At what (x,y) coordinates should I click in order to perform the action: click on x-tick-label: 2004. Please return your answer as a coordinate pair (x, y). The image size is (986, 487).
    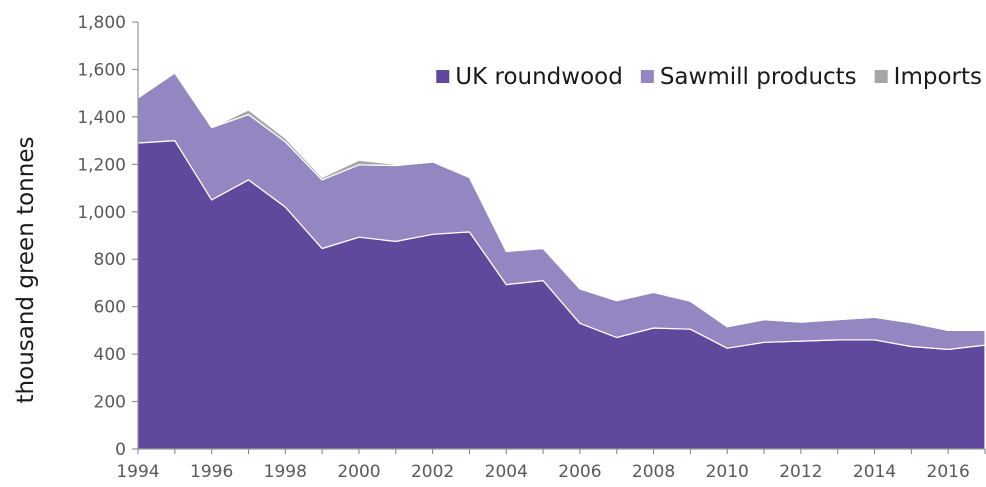
    Looking at the image, I should click on (506, 472).